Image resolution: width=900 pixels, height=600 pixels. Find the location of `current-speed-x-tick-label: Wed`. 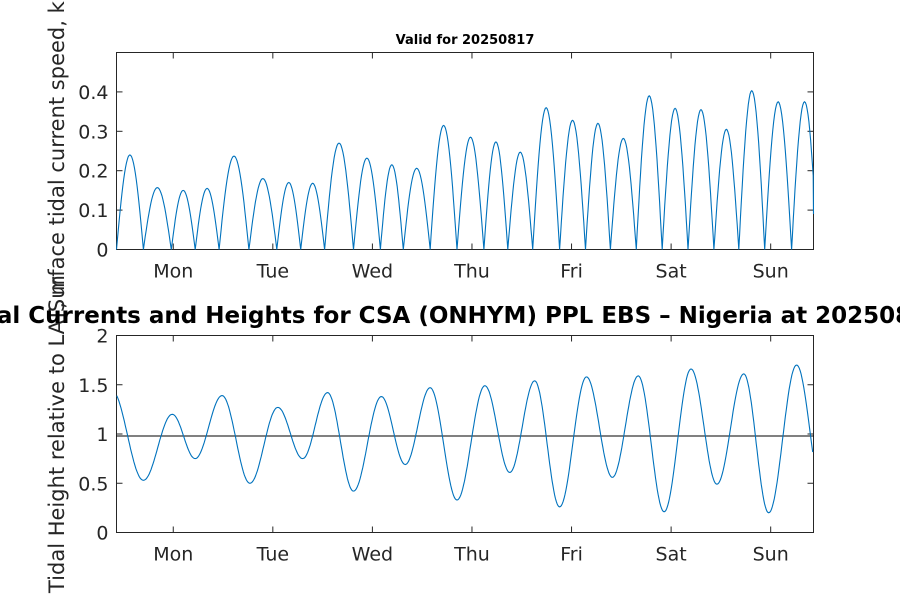

current-speed-x-tick-label: Wed is located at coordinates (372, 272).